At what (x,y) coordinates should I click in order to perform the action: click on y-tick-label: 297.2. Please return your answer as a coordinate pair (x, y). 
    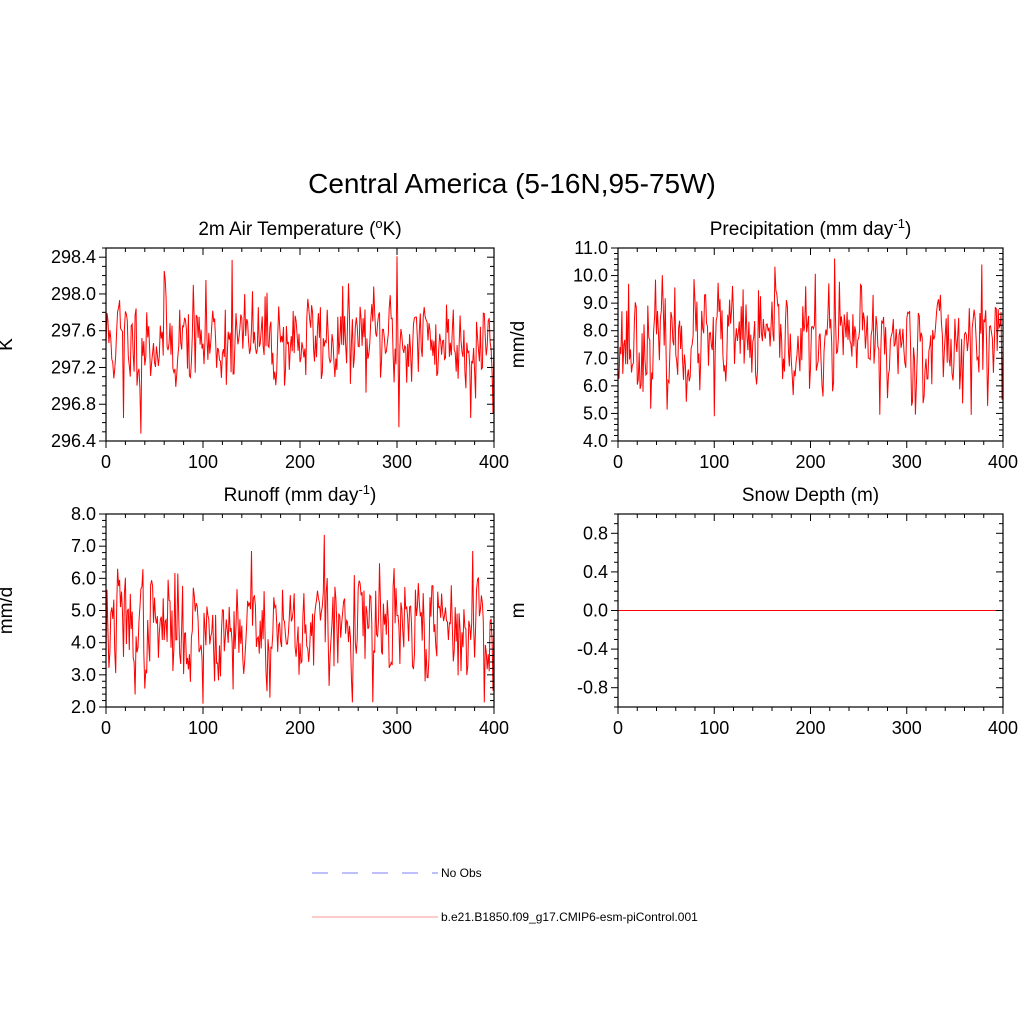
    Looking at the image, I should click on (73, 367).